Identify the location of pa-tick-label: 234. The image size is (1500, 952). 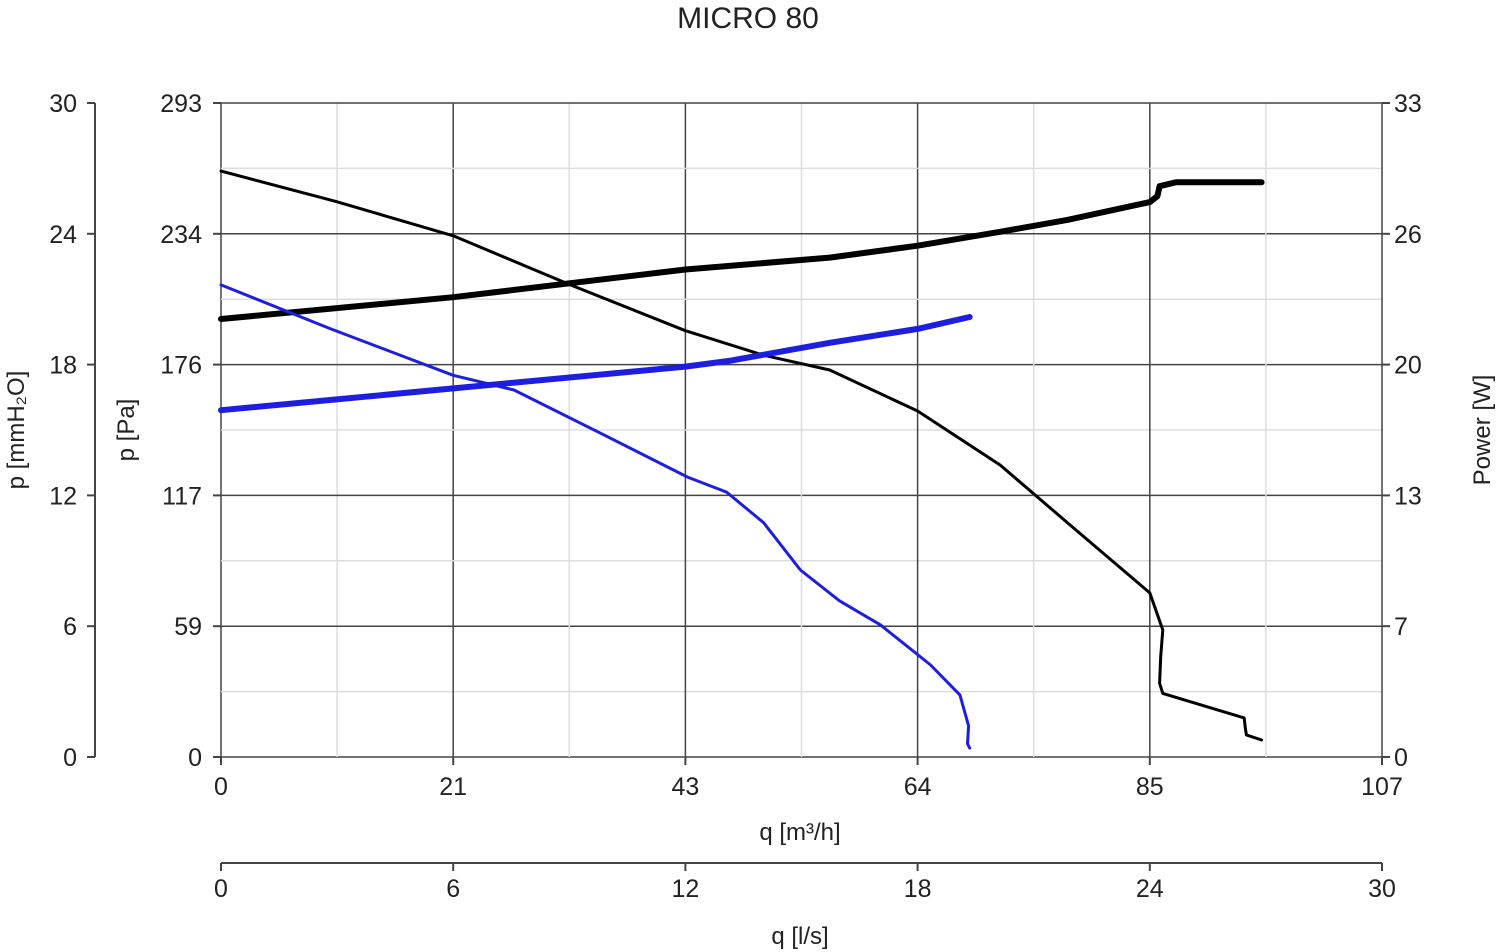
(181, 235).